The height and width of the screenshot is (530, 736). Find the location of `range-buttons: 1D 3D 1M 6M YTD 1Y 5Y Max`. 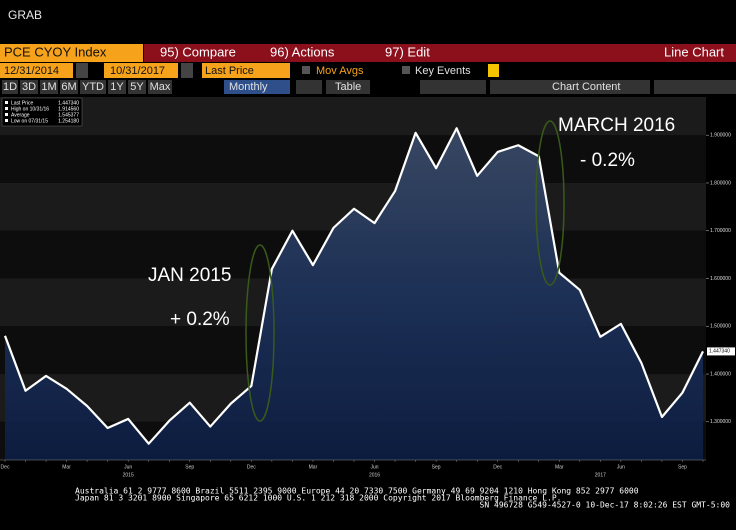

range-buttons: 1D 3D 1M 6M YTD 1Y 5Y Max is located at coordinates (87, 87).